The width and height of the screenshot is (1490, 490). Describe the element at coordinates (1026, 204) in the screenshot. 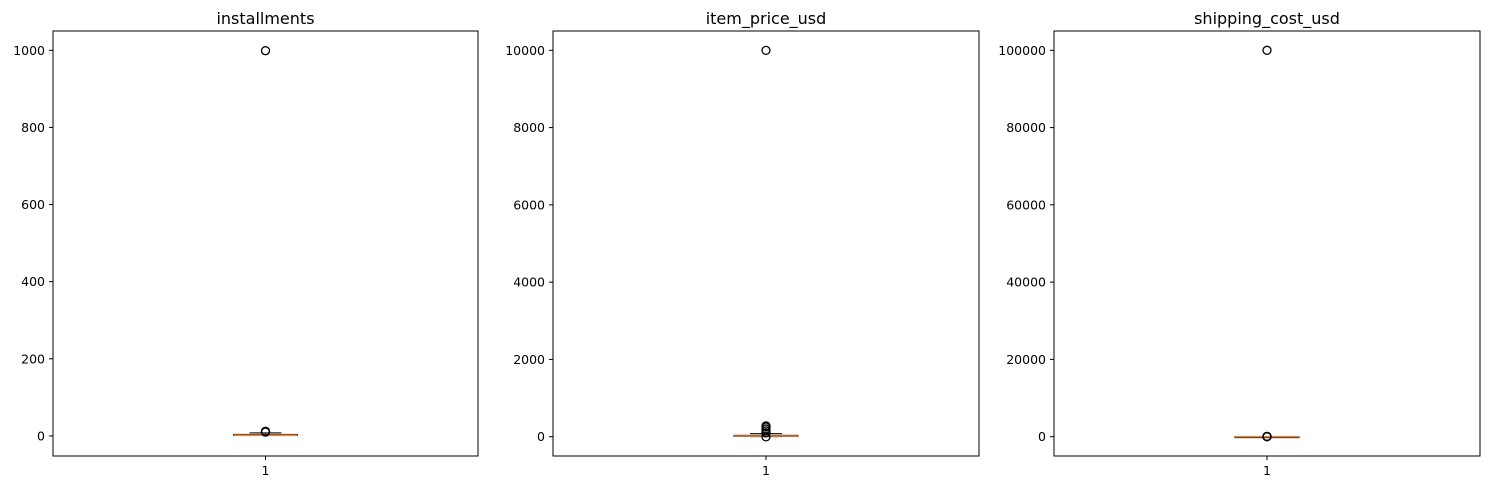

I see `y-tick-label: 60000` at that location.